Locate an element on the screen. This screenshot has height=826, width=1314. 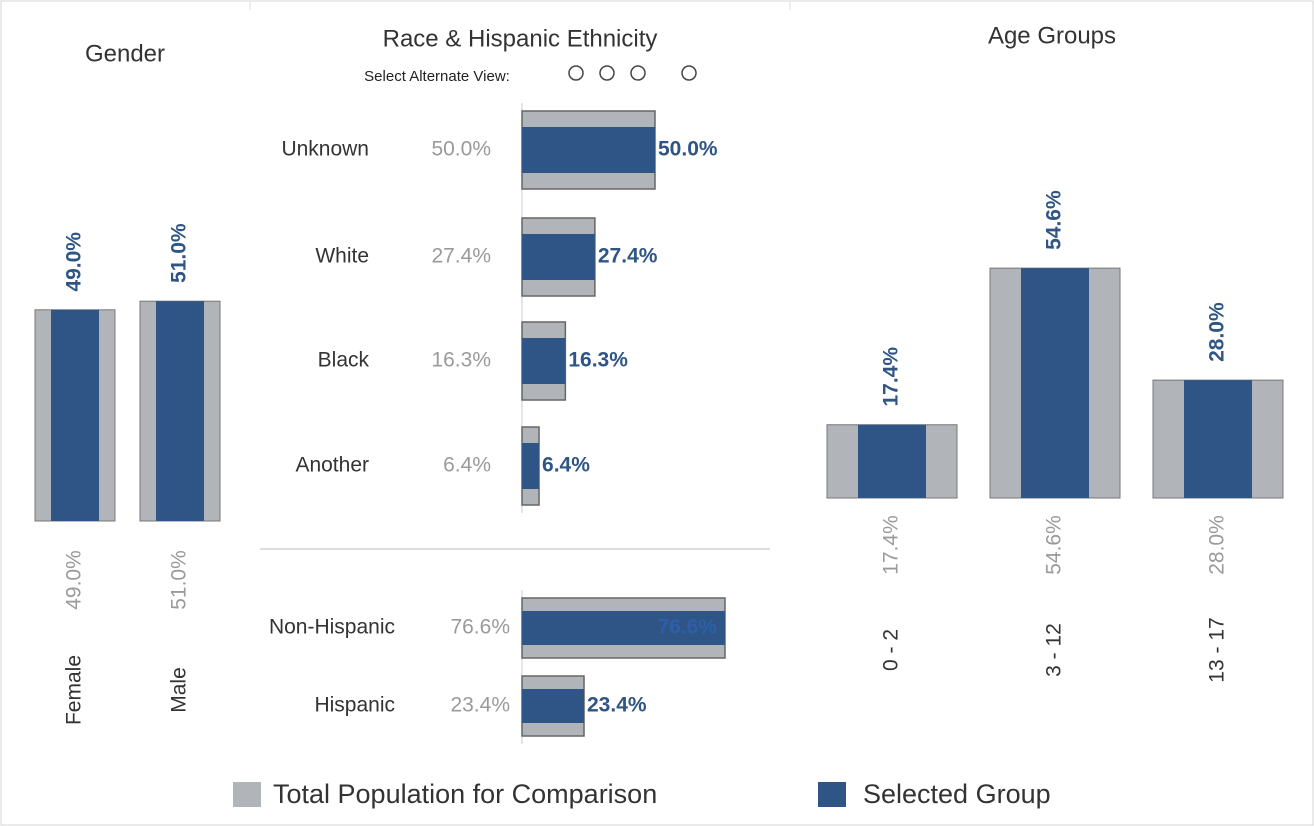
category-label: Black is located at coordinates (344, 360).